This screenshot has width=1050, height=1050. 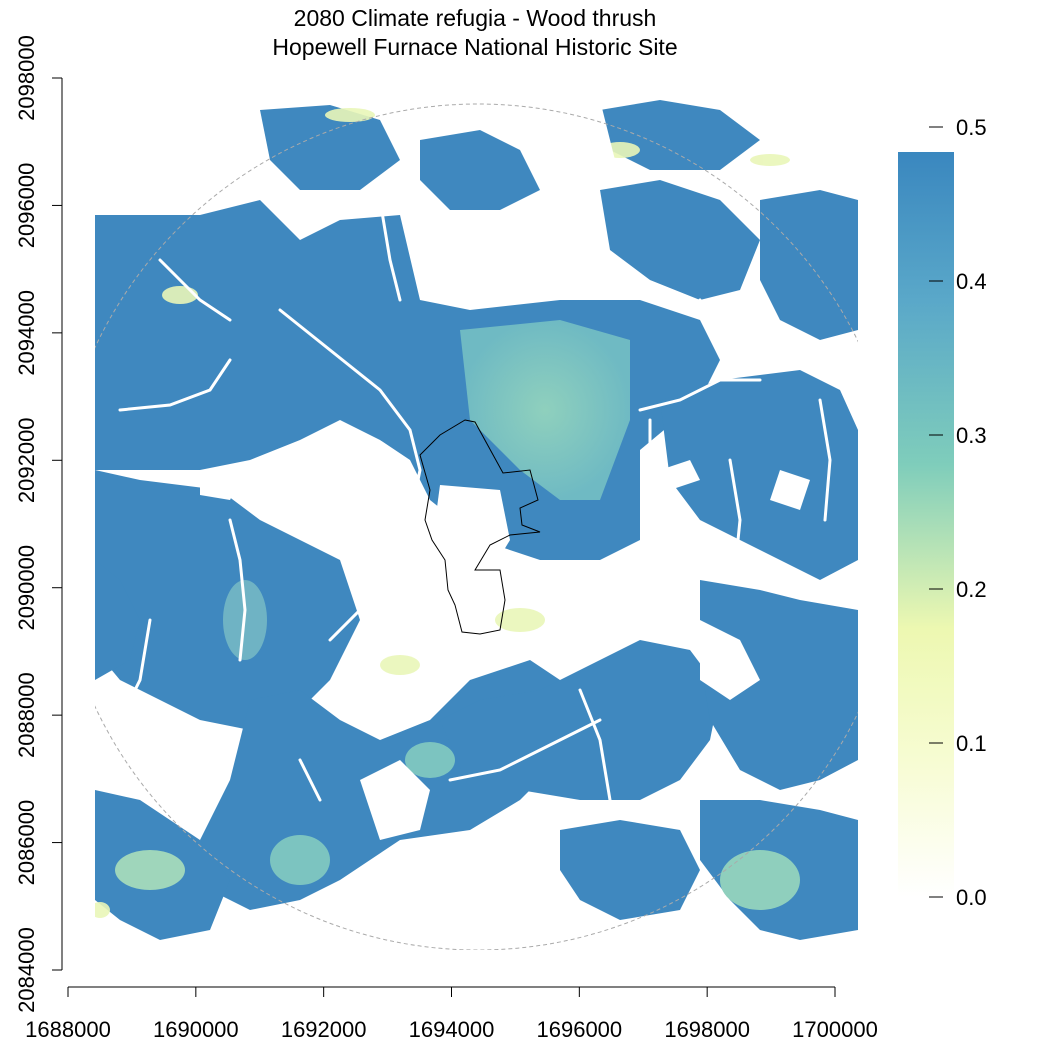 I want to click on y-tick-label: 2098000, so click(x=26, y=78).